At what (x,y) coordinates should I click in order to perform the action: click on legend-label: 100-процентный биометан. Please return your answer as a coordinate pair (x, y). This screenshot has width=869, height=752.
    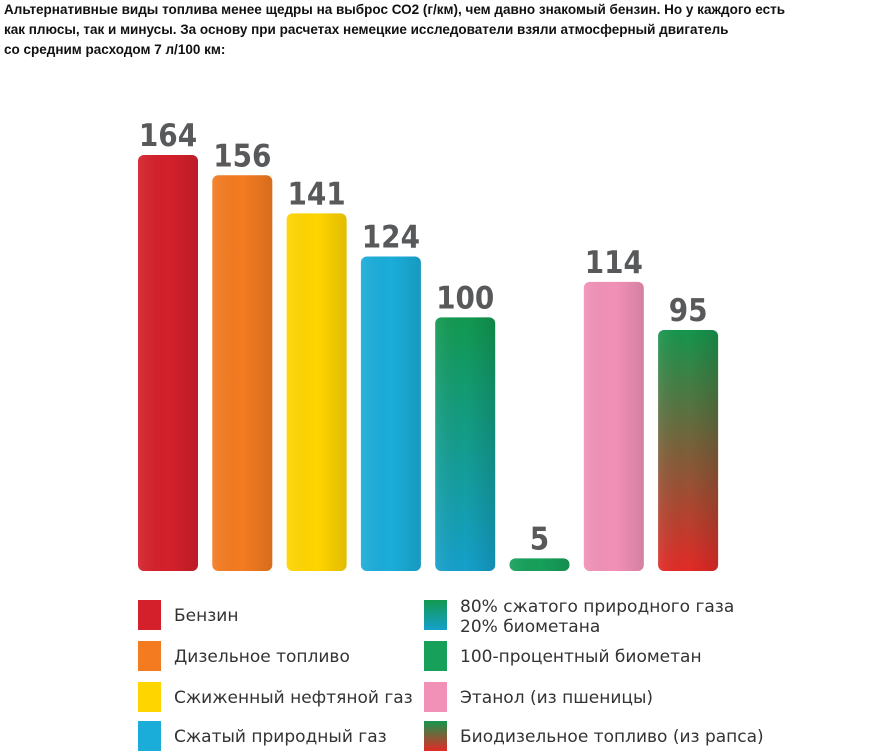
    Looking at the image, I should click on (581, 657).